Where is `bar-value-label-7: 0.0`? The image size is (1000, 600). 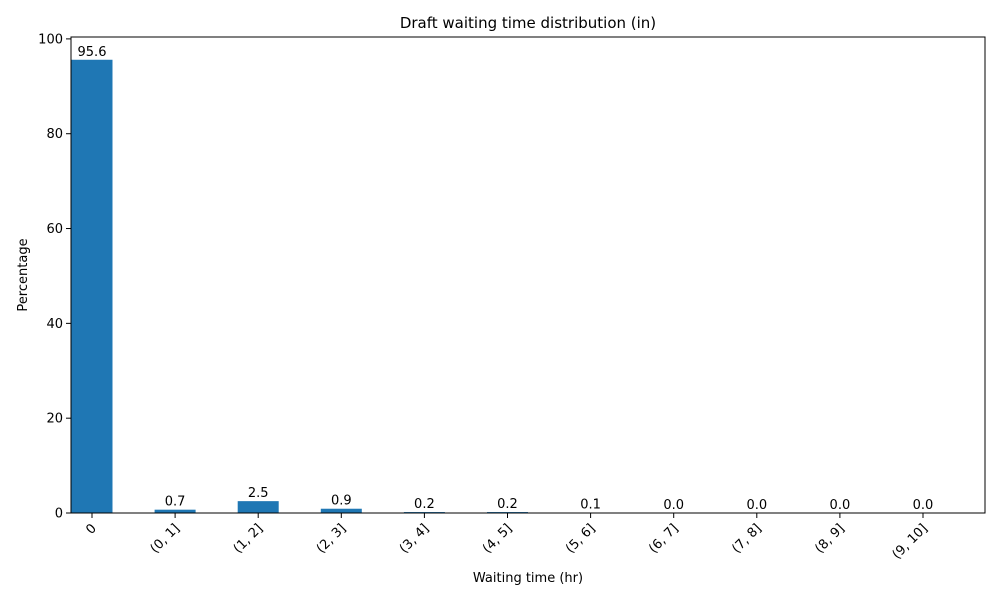 bar-value-label-7: 0.0 is located at coordinates (673, 505).